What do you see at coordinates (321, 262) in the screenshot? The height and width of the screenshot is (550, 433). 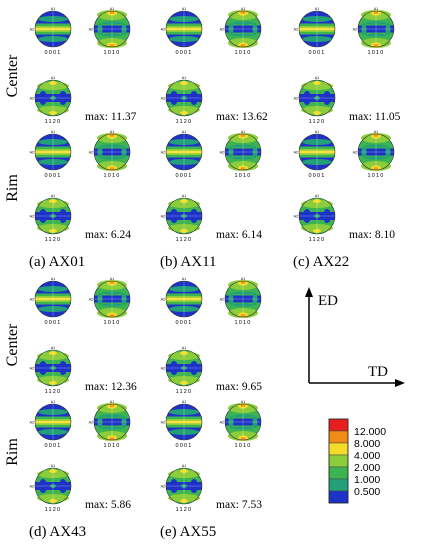 I see `panel-caption: (c) AX22` at bounding box center [321, 262].